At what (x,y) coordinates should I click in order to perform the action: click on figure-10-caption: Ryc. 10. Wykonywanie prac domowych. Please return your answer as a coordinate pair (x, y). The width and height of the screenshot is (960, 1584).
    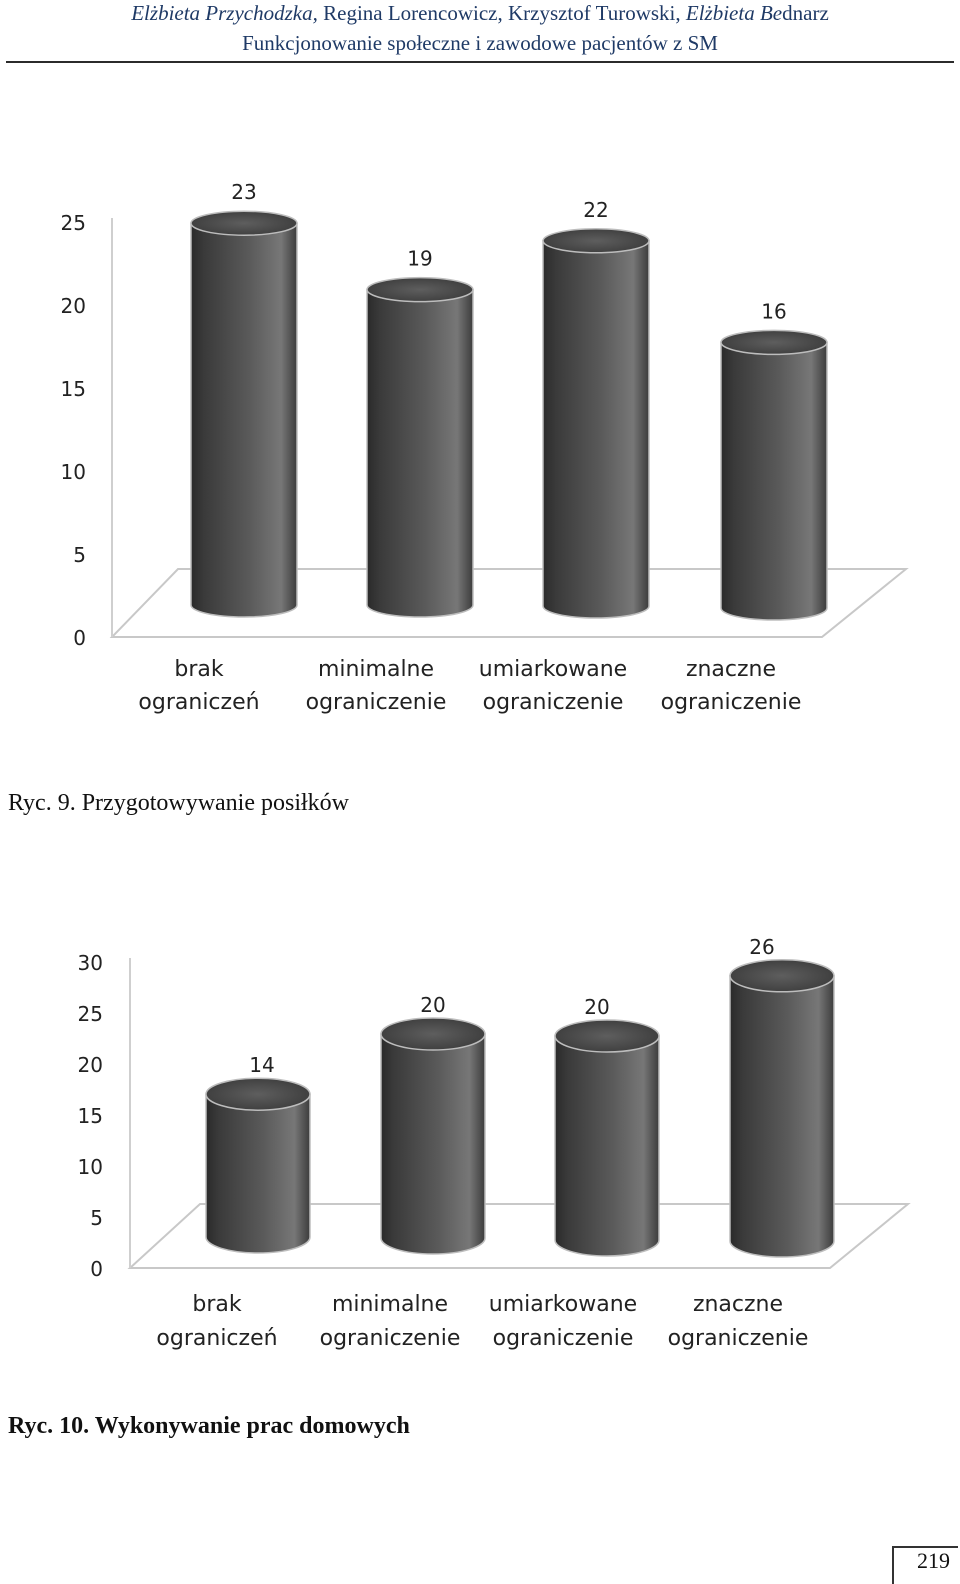
    Looking at the image, I should click on (209, 1426).